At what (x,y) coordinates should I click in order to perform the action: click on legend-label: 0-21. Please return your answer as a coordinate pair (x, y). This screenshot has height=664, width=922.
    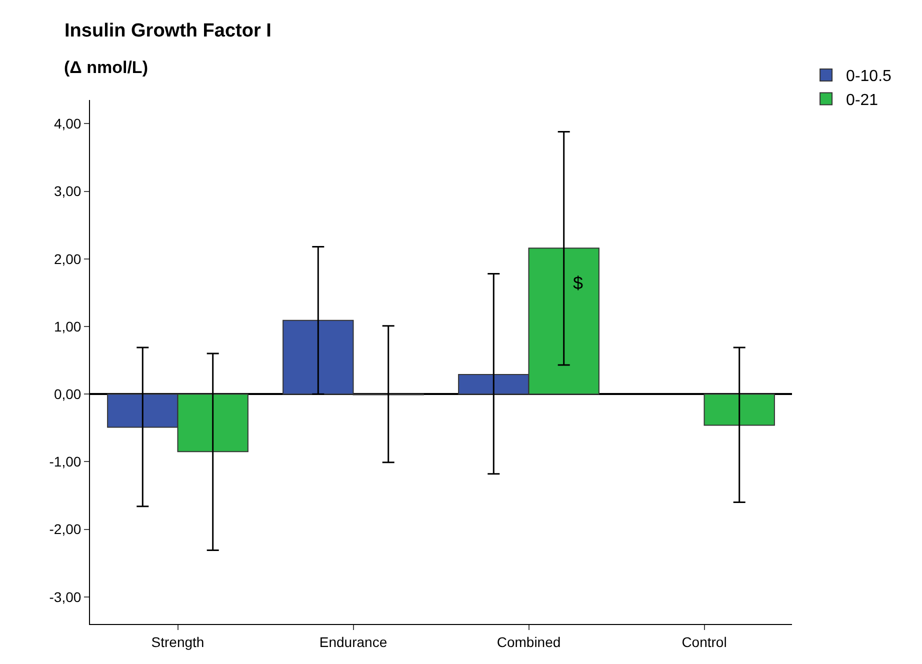
    Looking at the image, I should click on (862, 101).